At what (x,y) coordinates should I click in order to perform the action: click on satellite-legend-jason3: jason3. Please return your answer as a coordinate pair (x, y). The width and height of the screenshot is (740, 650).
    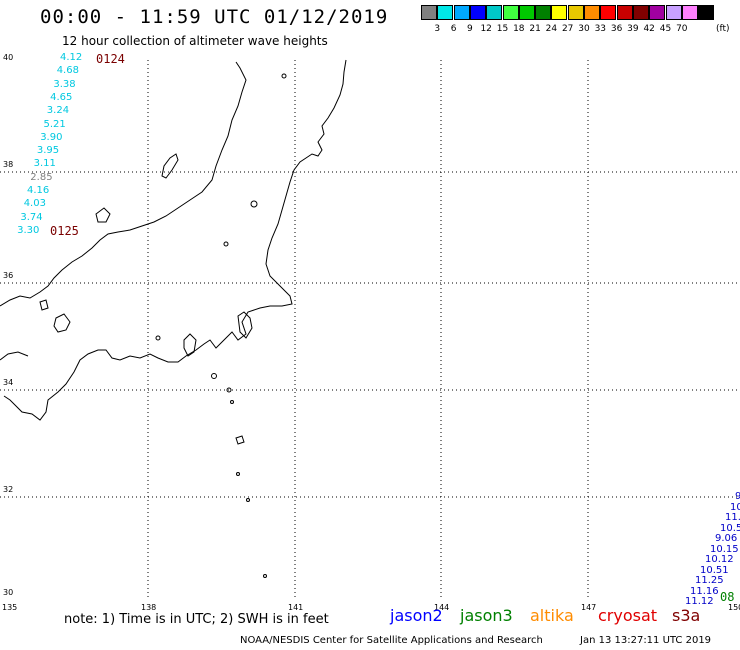
    Looking at the image, I should click on (486, 615).